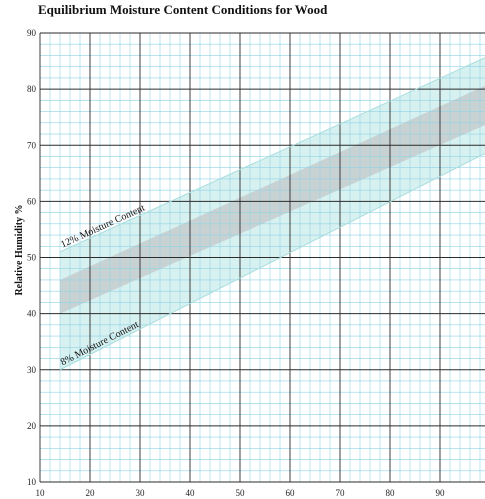 The image size is (485, 499). What do you see at coordinates (19, 249) in the screenshot?
I see `y-axis-label: Relative Humidity %` at bounding box center [19, 249].